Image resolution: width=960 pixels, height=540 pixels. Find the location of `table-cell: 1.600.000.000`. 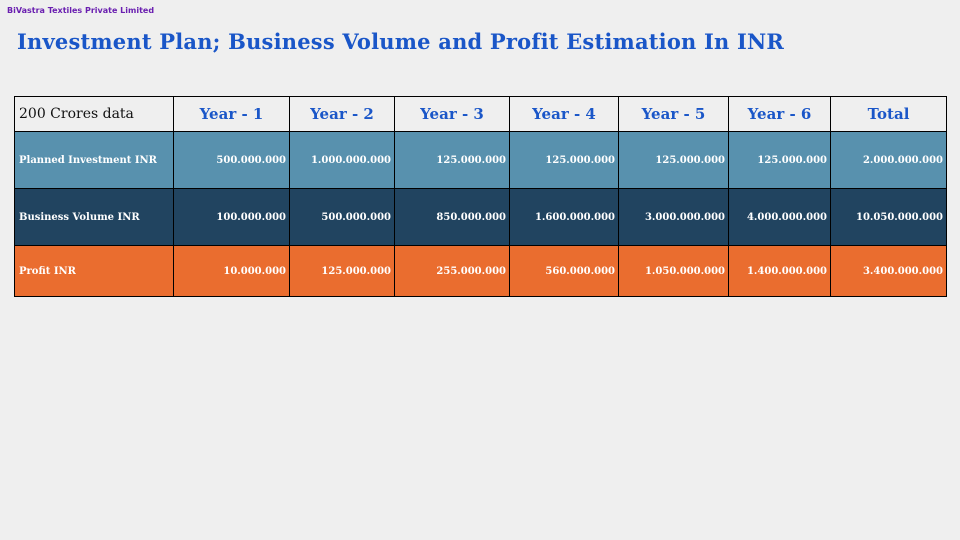

table-cell: 1.600.000.000 is located at coordinates (564, 217).